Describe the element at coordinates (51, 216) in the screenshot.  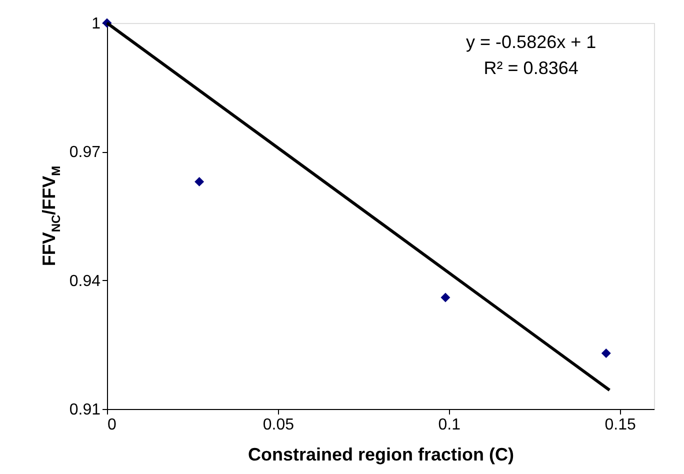
I see `y-axis-title: FFVNC/FFVM` at that location.